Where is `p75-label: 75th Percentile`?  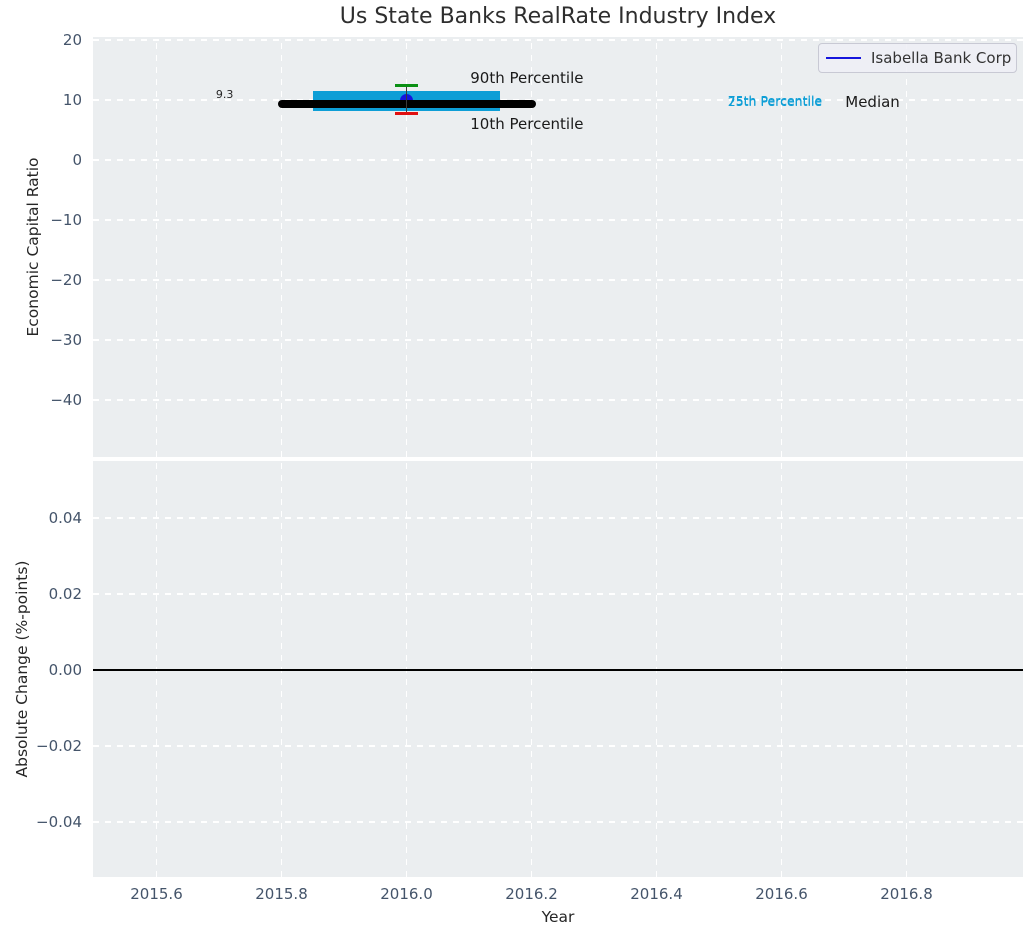
p75-label: 75th Percentile is located at coordinates (775, 100).